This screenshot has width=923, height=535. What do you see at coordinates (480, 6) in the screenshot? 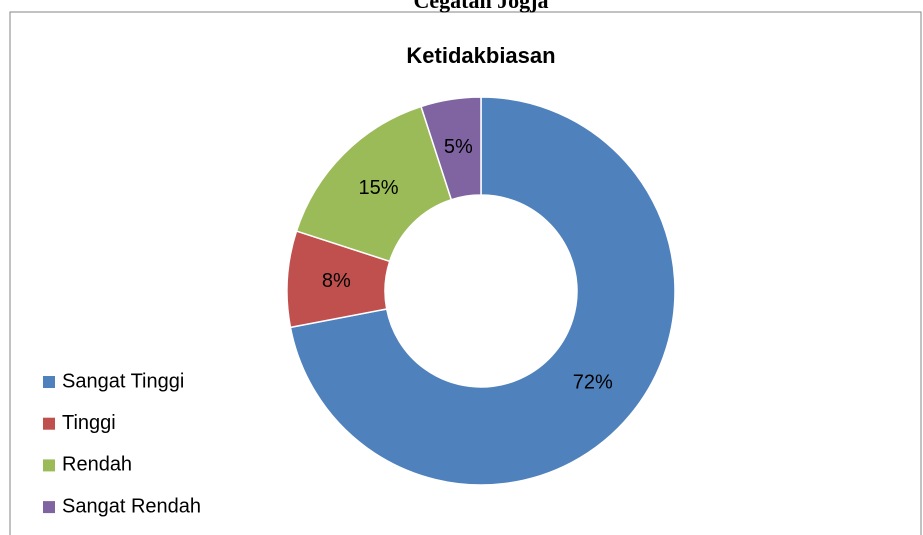
I see `page-heading: Cegatan Jogja` at bounding box center [480, 6].